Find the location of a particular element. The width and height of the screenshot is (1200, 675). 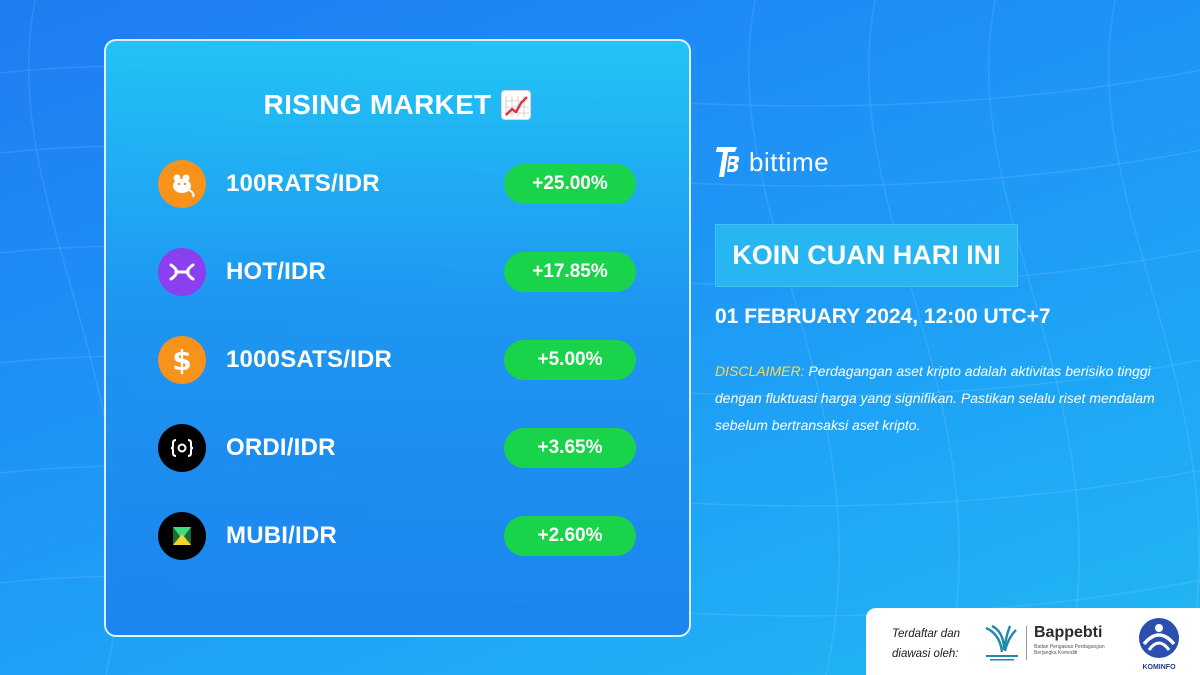

chart-increasing-icon is located at coordinates (516, 105).